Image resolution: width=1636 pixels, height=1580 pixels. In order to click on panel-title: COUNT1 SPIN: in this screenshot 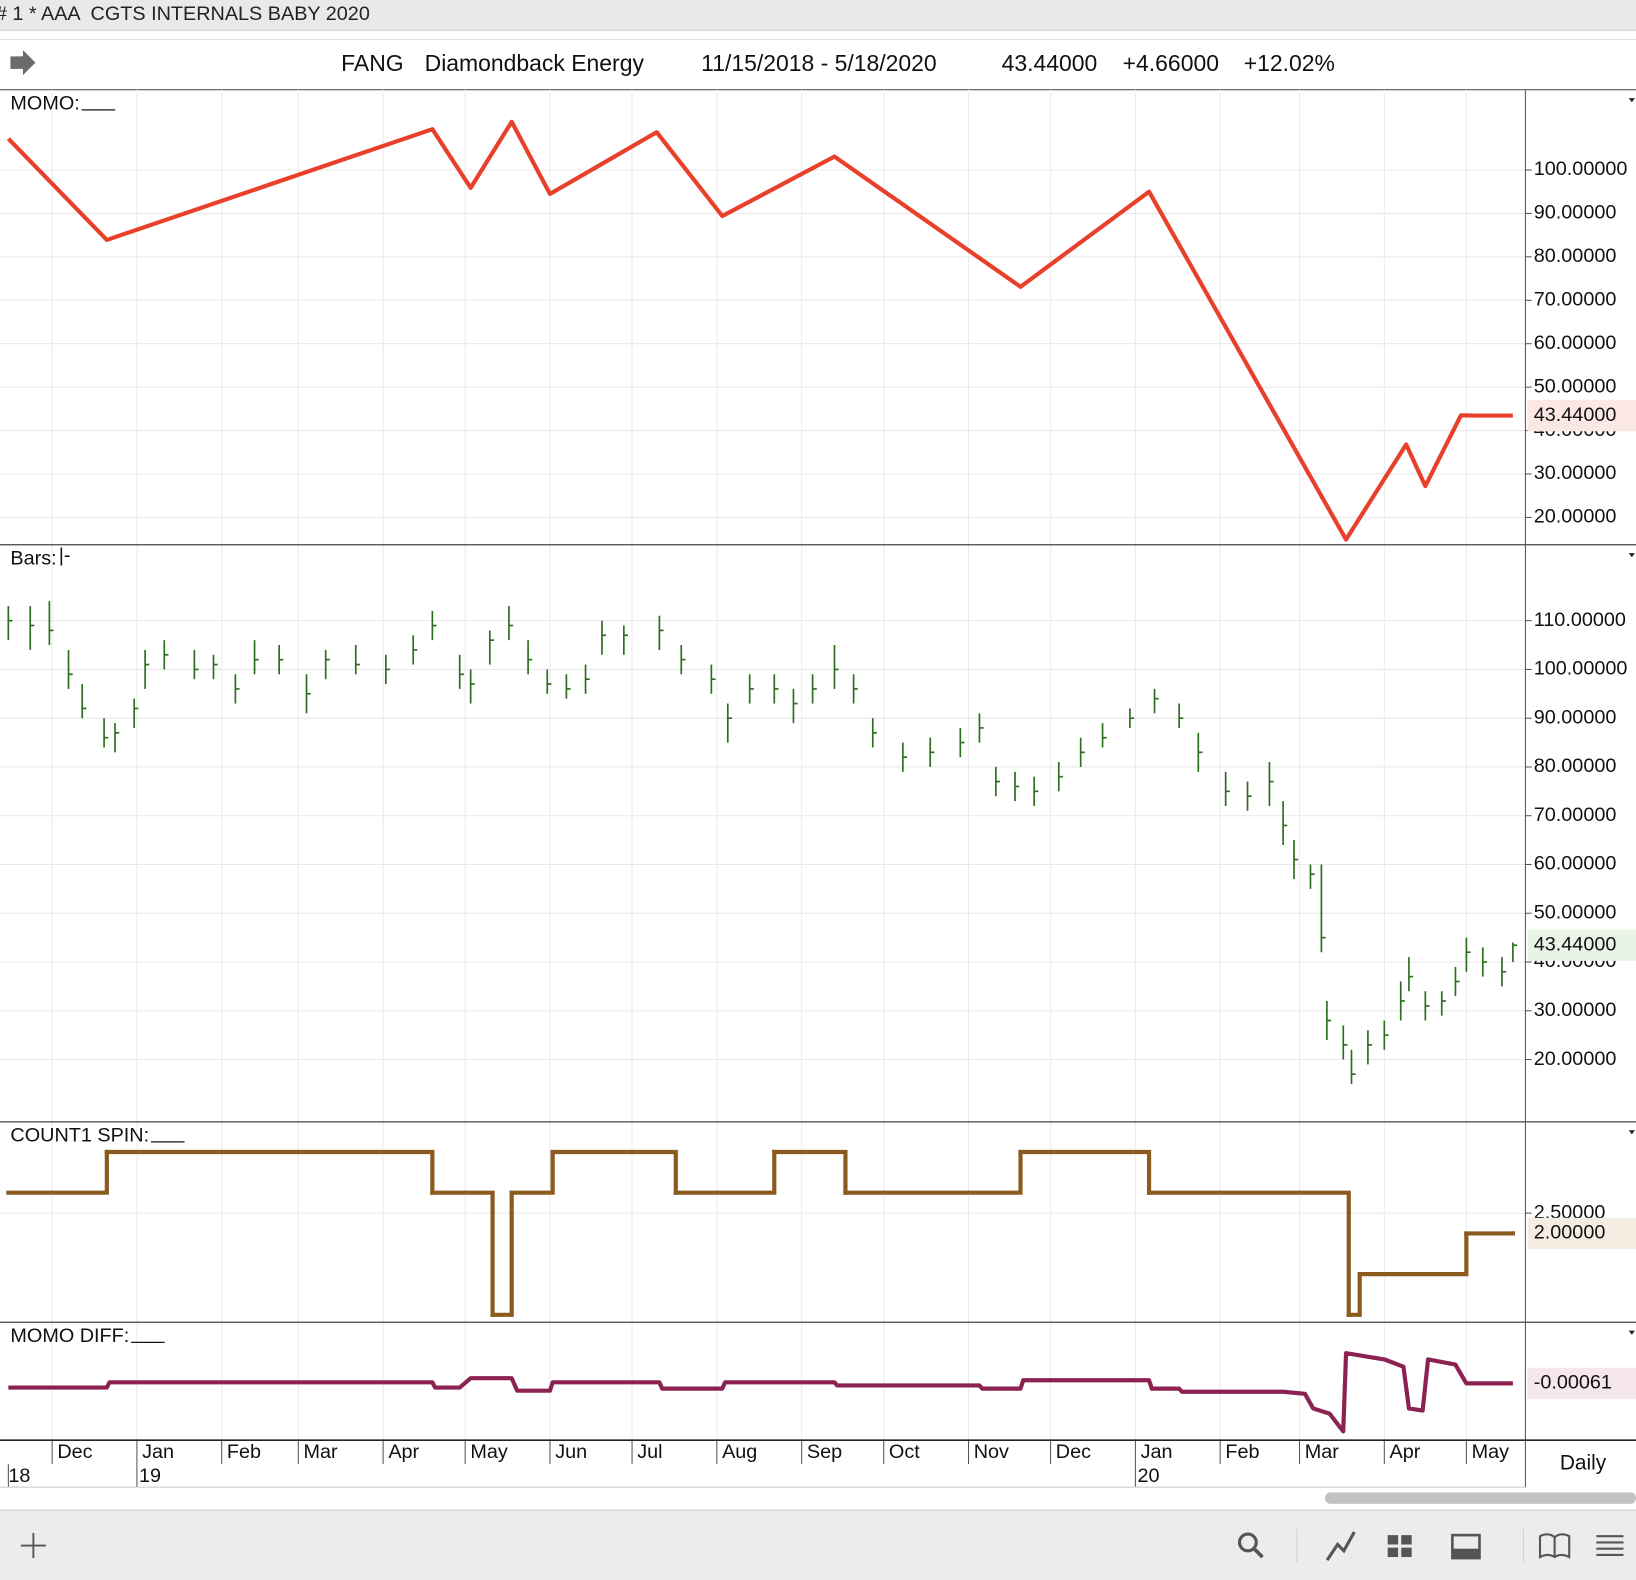, I will do `click(79, 1136)`.